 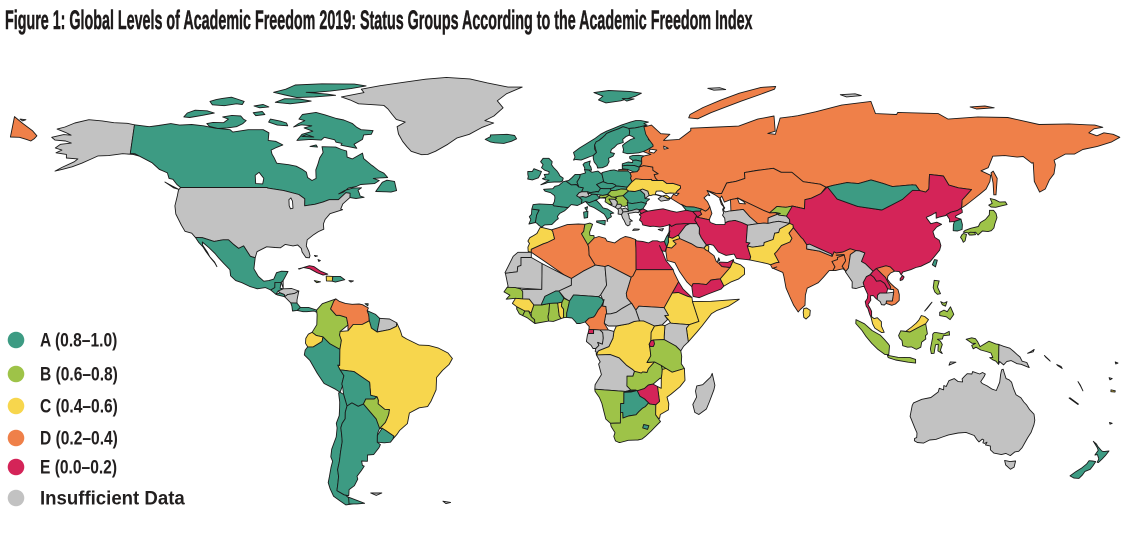 What do you see at coordinates (112, 497) in the screenshot?
I see `svg-text: Insufficient Data` at bounding box center [112, 497].